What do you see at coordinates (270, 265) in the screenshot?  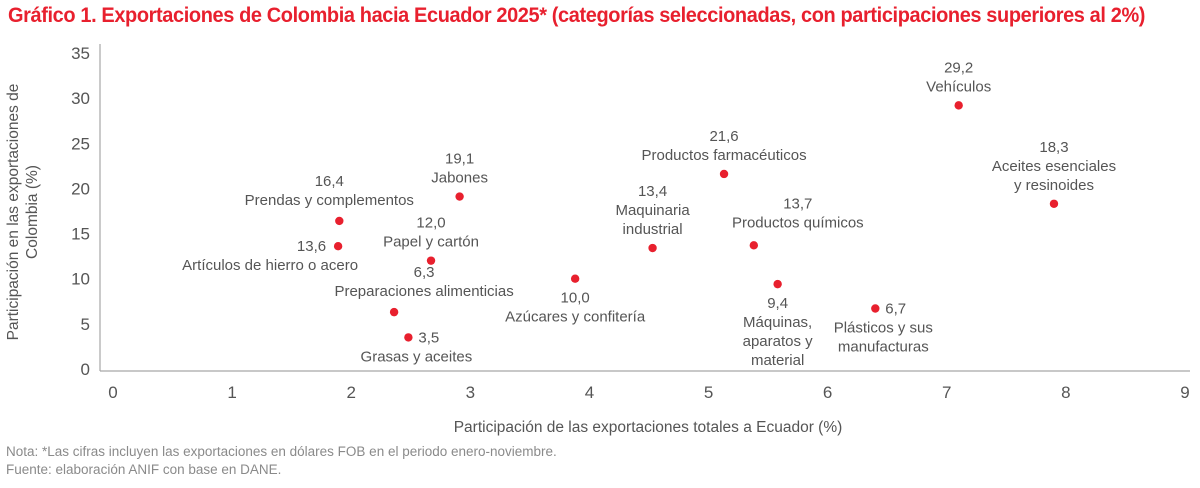 I see `data-name-label: Artículos de hierro o acero` at bounding box center [270, 265].